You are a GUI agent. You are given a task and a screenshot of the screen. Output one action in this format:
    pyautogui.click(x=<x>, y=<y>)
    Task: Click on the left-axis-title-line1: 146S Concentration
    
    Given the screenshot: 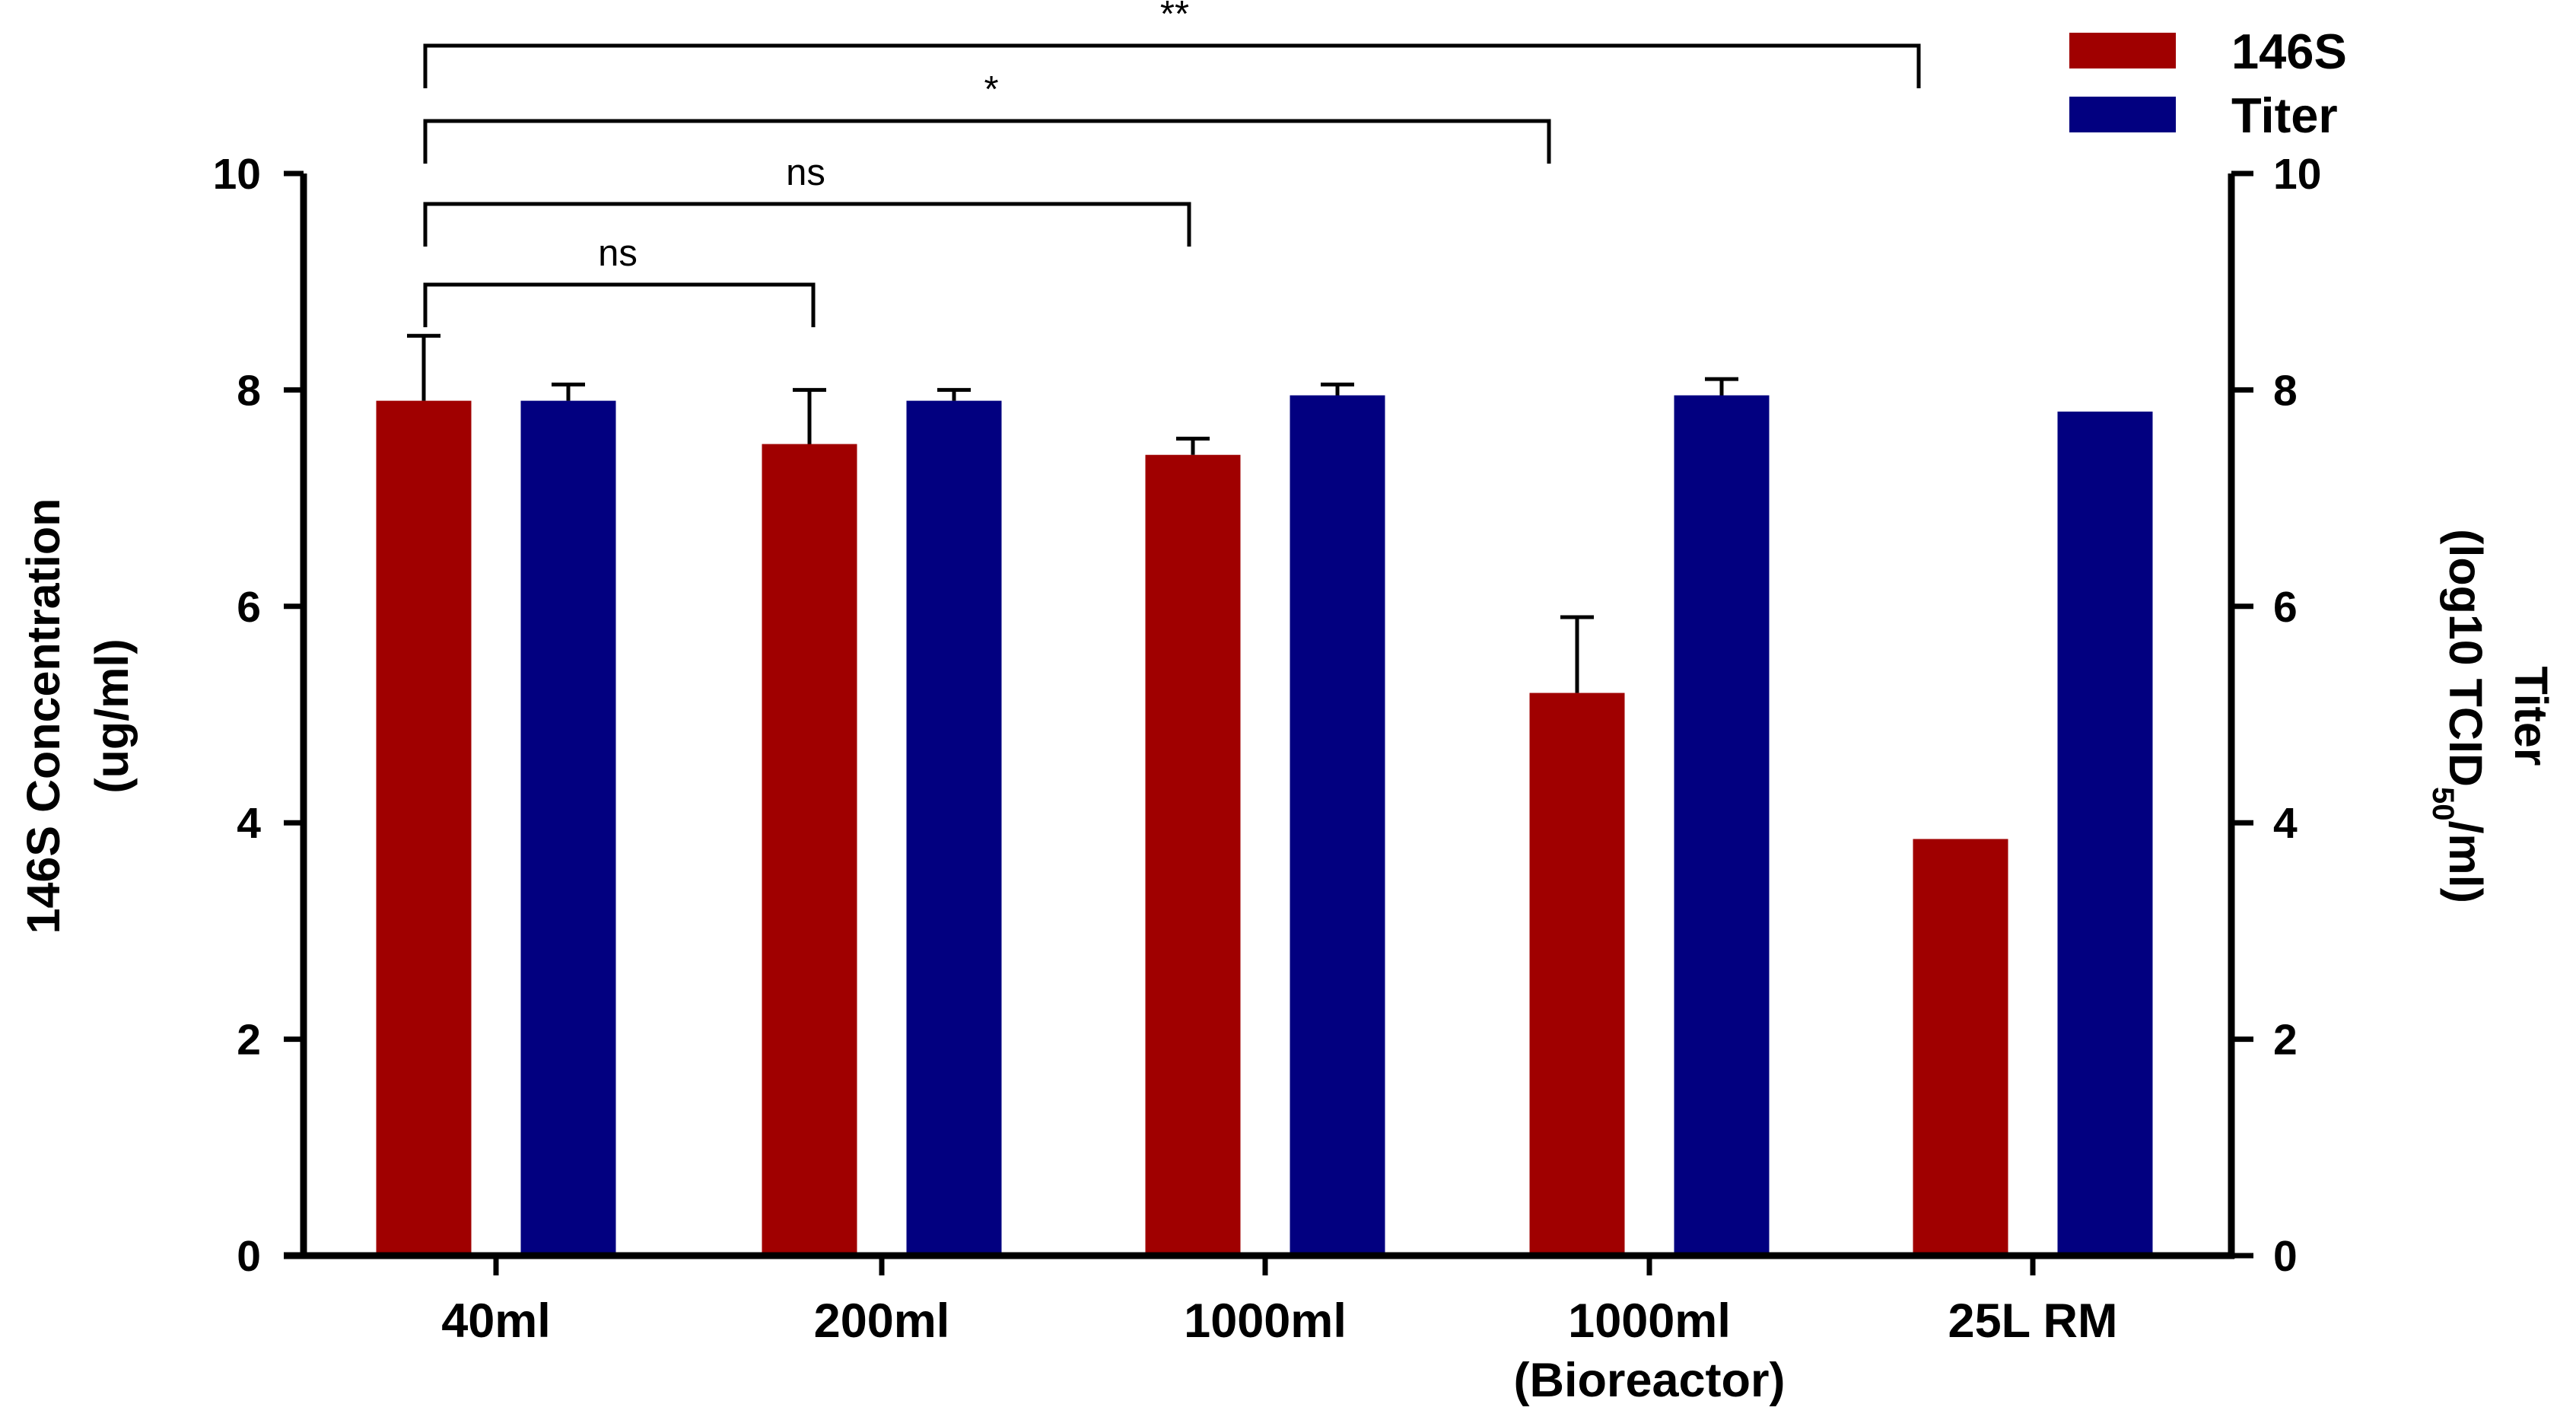 What is the action you would take?
    pyautogui.click(x=43, y=716)
    